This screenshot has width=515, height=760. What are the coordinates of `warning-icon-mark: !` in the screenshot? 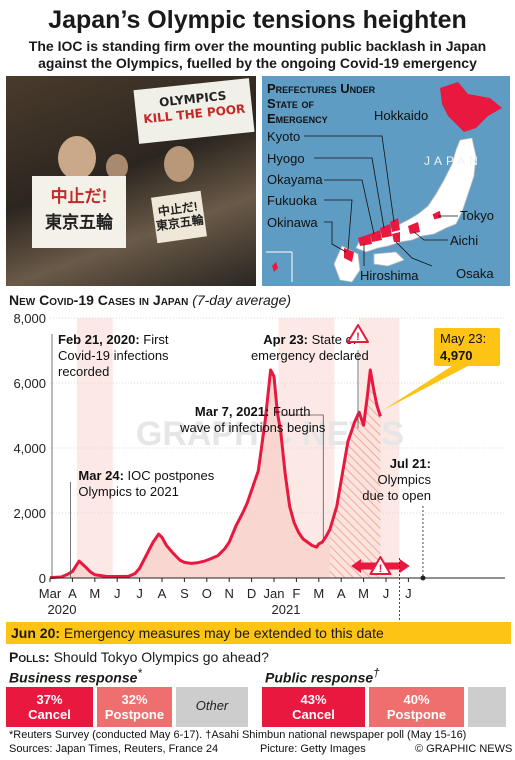 It's located at (358, 337).